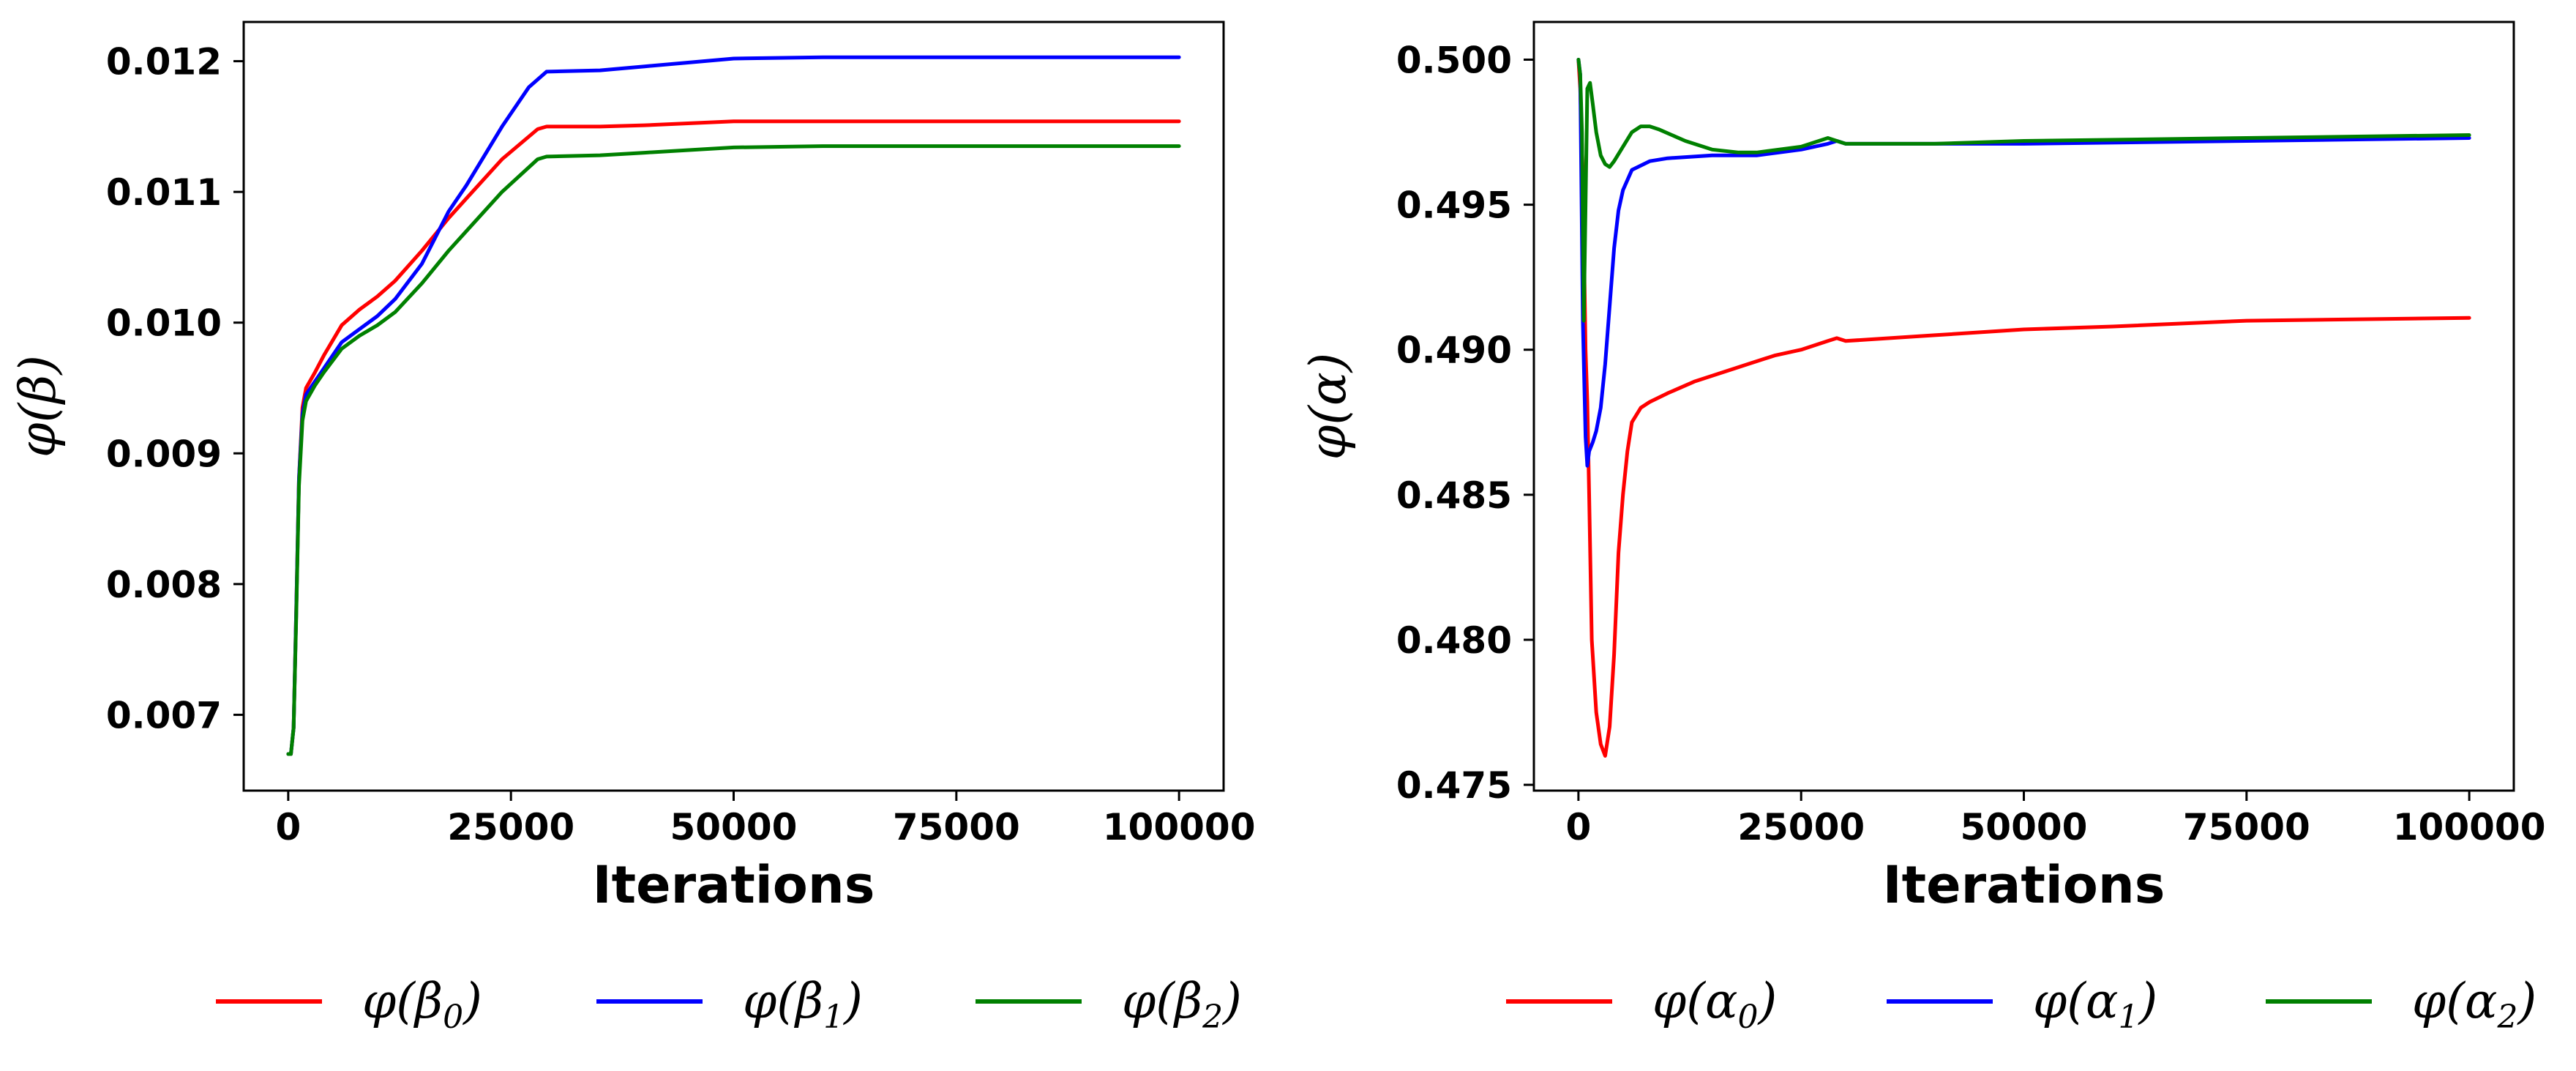 This screenshot has height=1071, width=2576. I want to click on y-tick-label: 0.010, so click(164, 323).